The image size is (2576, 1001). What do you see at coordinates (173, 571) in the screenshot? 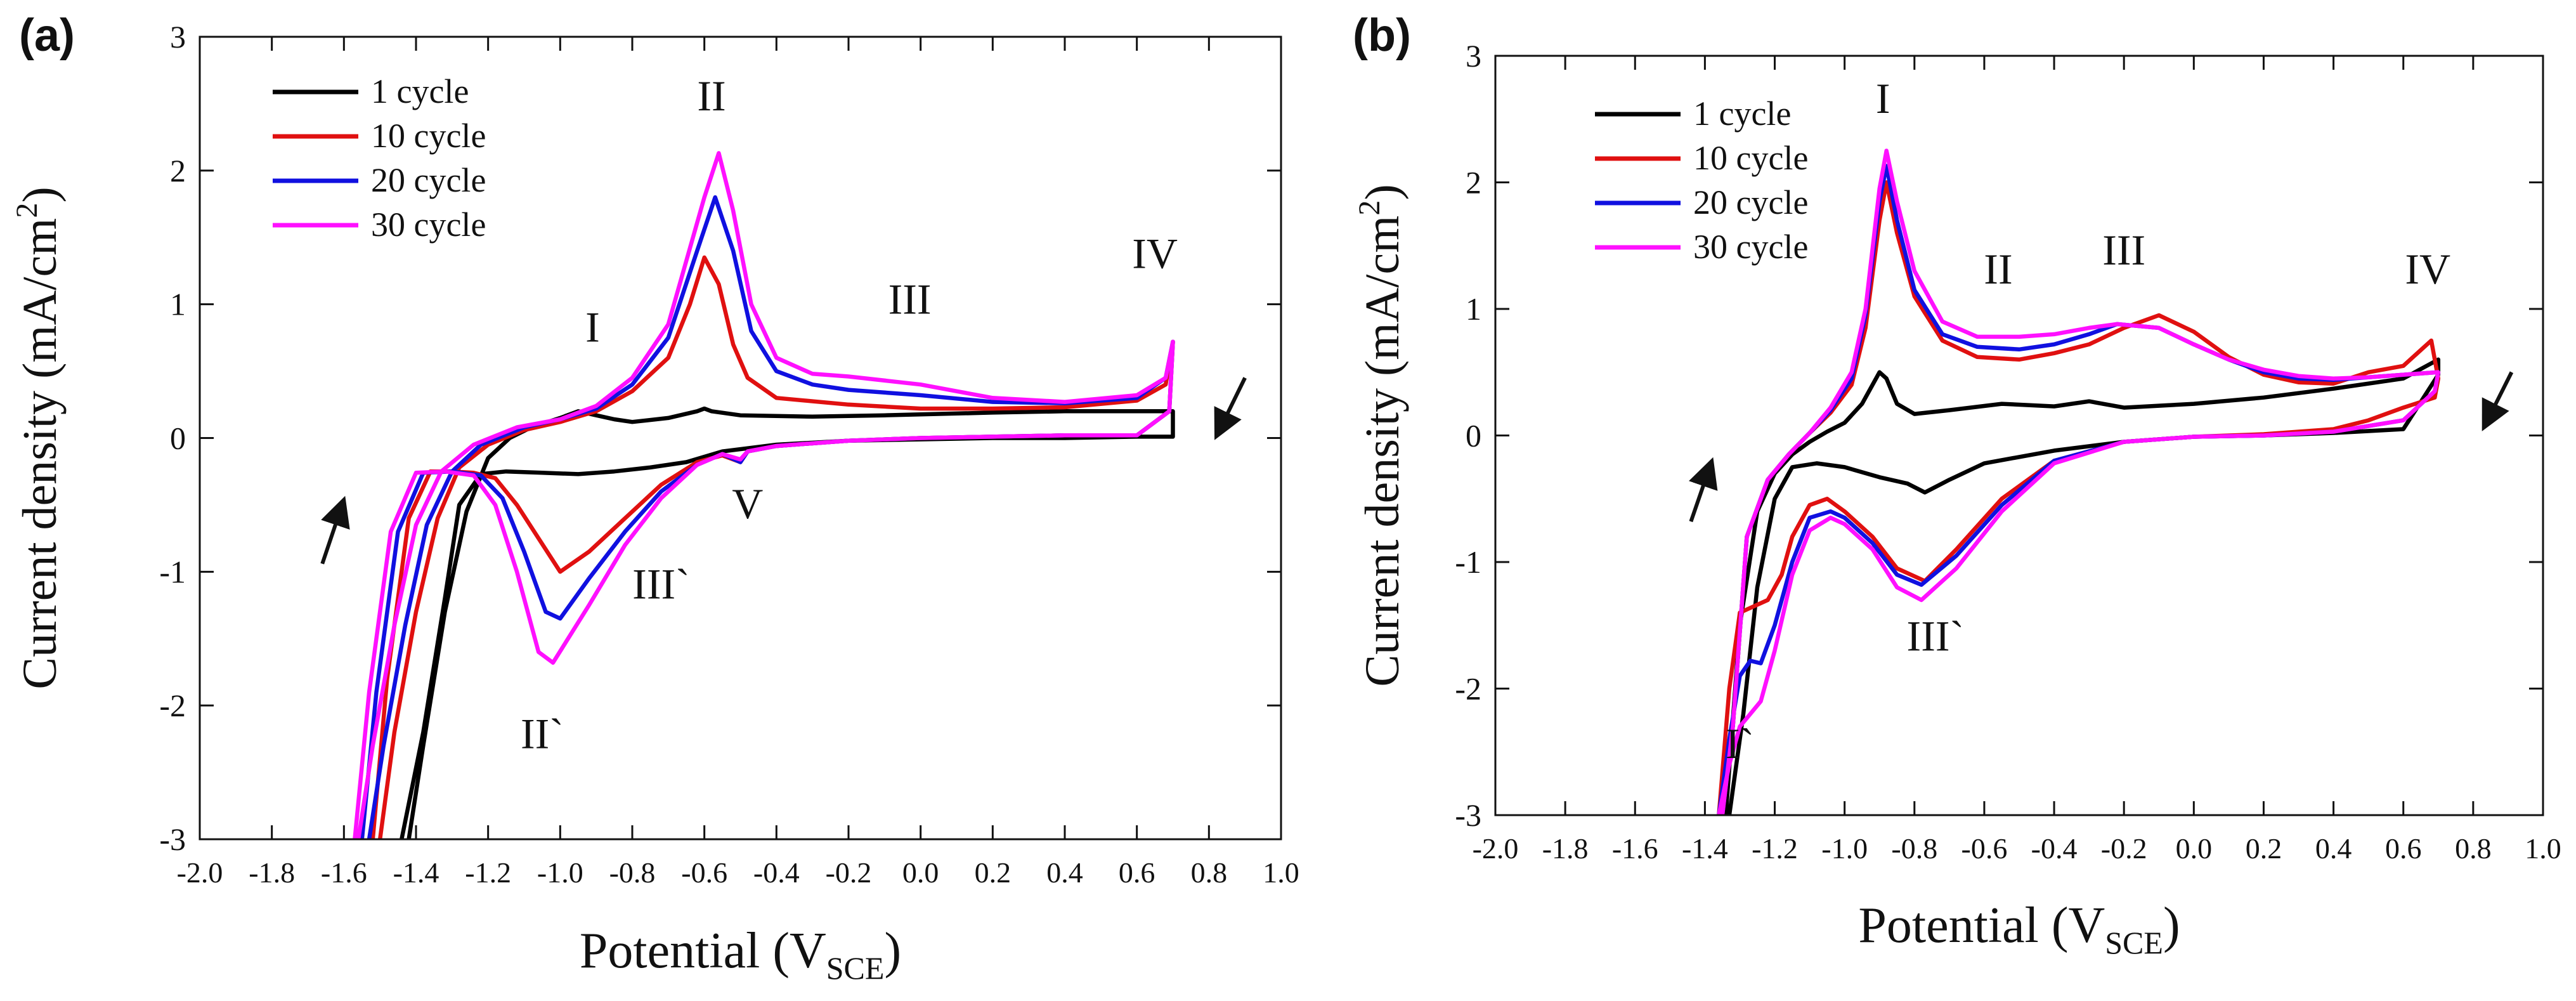
I see `y-tick-label: -1` at bounding box center [173, 571].